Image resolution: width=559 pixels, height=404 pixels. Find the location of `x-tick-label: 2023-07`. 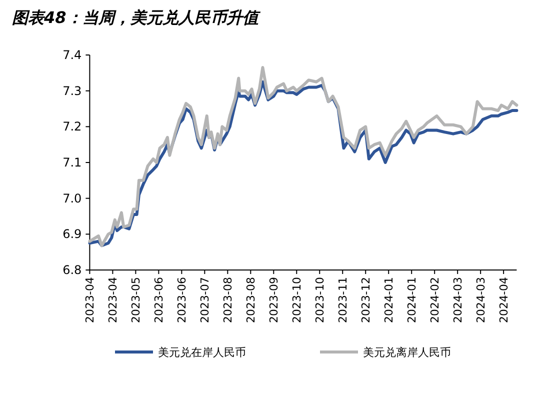

x-tick-label: 2023-07 is located at coordinates (205, 300).